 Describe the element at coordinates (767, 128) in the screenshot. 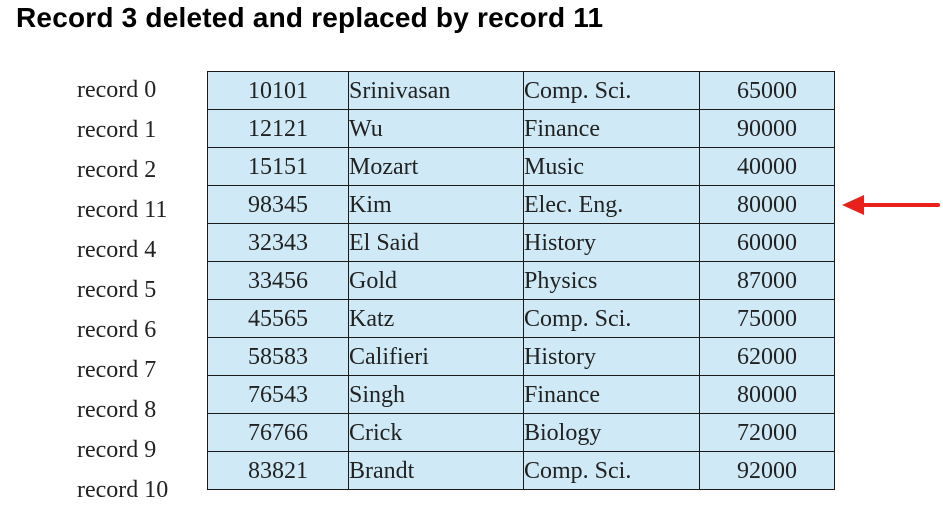

I see `salary-cell: 90000` at that location.